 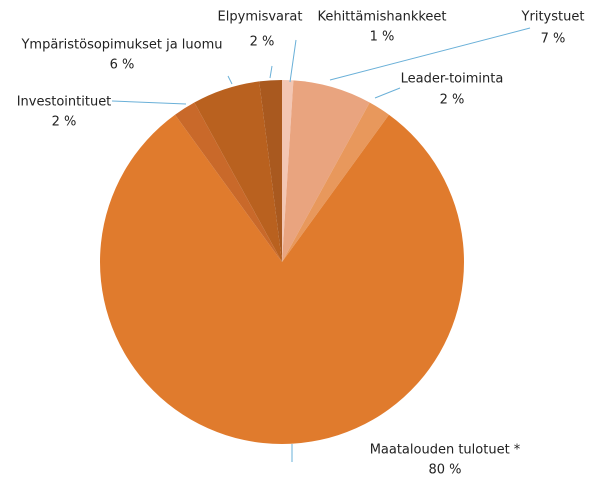 I want to click on slice-label: Maatalouden tulotuet *, so click(x=445, y=450).